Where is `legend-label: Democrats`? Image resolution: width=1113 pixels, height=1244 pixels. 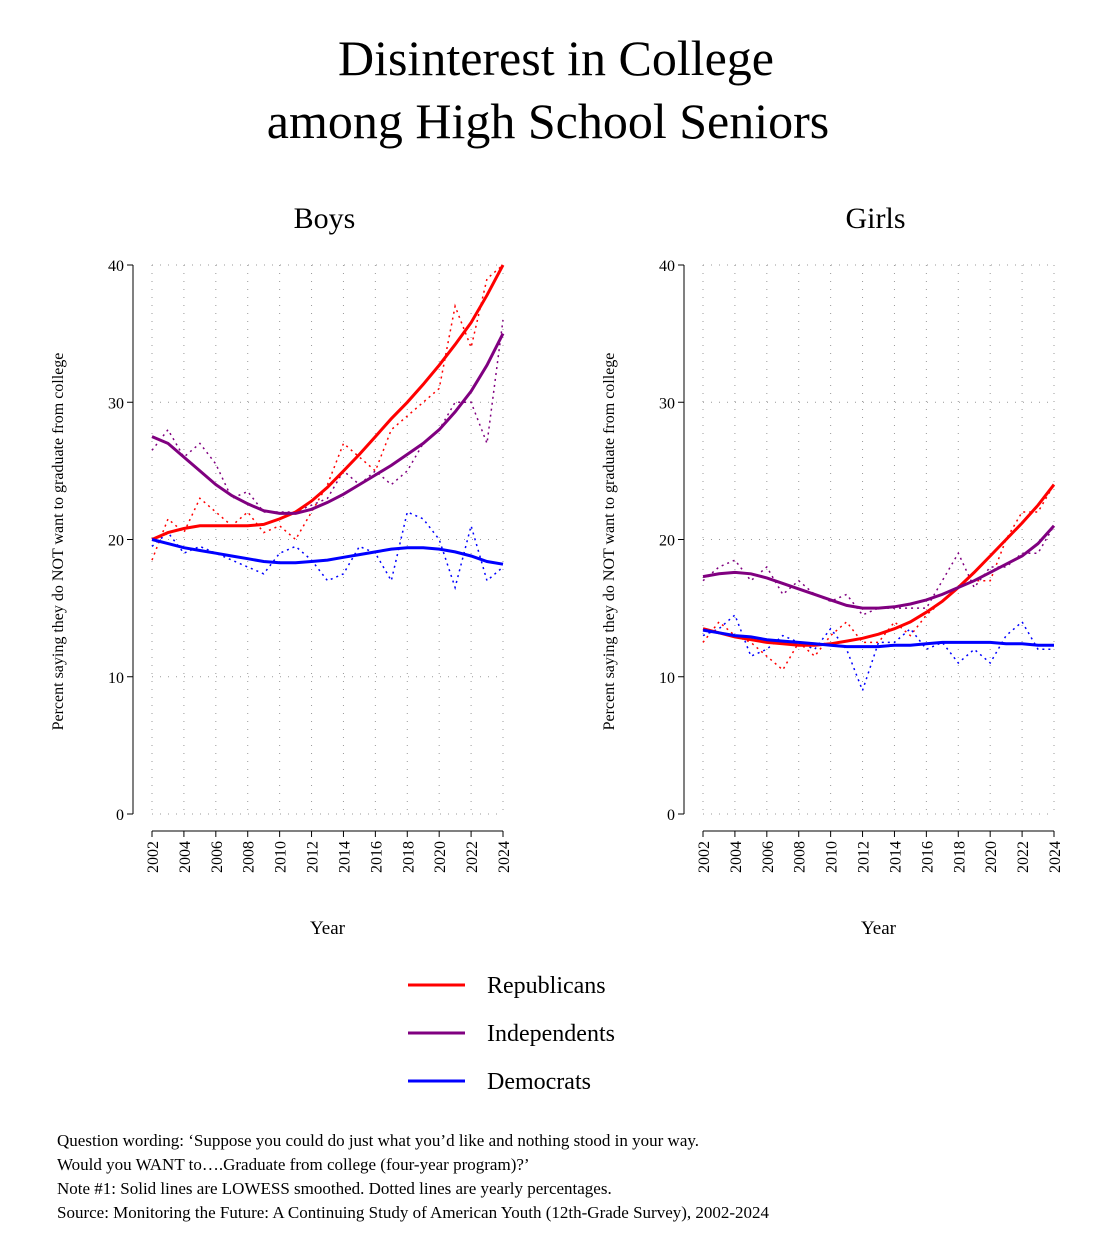 legend-label: Democrats is located at coordinates (539, 1082).